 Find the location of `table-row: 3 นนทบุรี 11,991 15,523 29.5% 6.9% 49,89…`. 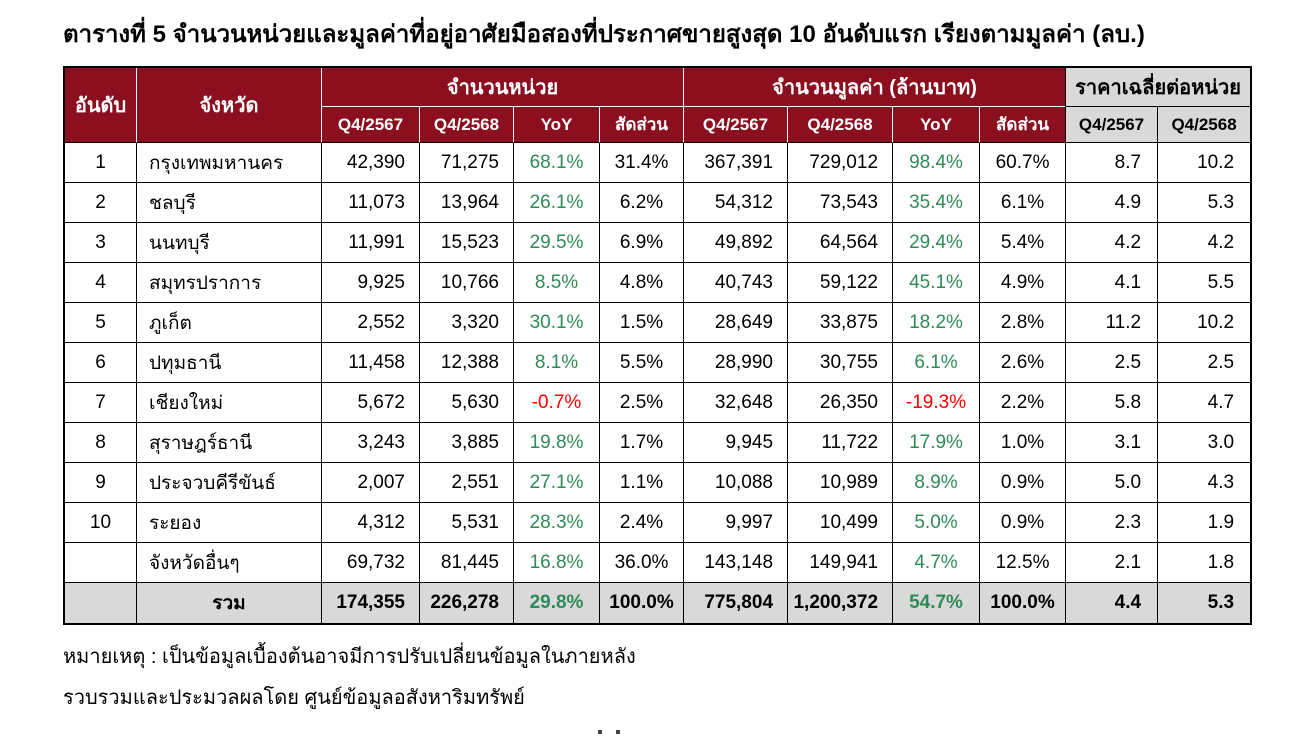

table-row: 3 นนทบุรี 11,991 15,523 29.5% 6.9% 49,89… is located at coordinates (658, 243).